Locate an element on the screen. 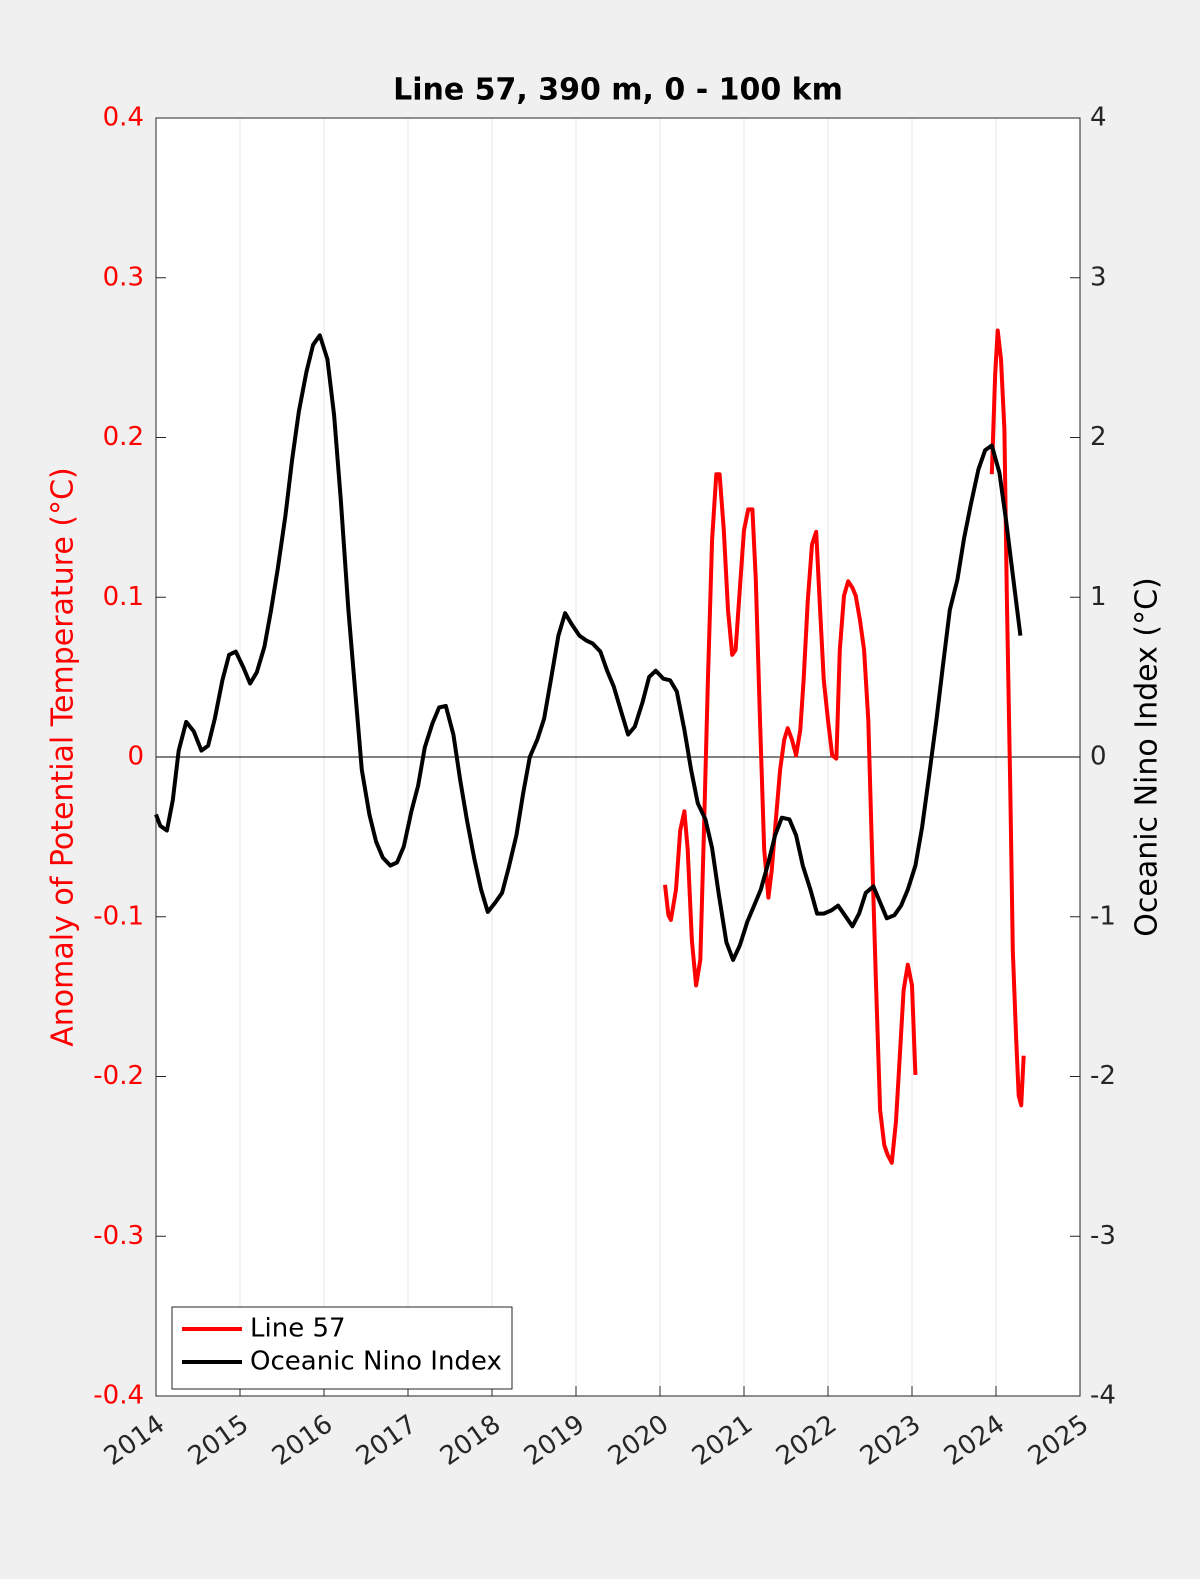 The width and height of the screenshot is (1200, 1579). y-axis-label: Anomaly of Potential Temperature (°C) is located at coordinates (63, 756).